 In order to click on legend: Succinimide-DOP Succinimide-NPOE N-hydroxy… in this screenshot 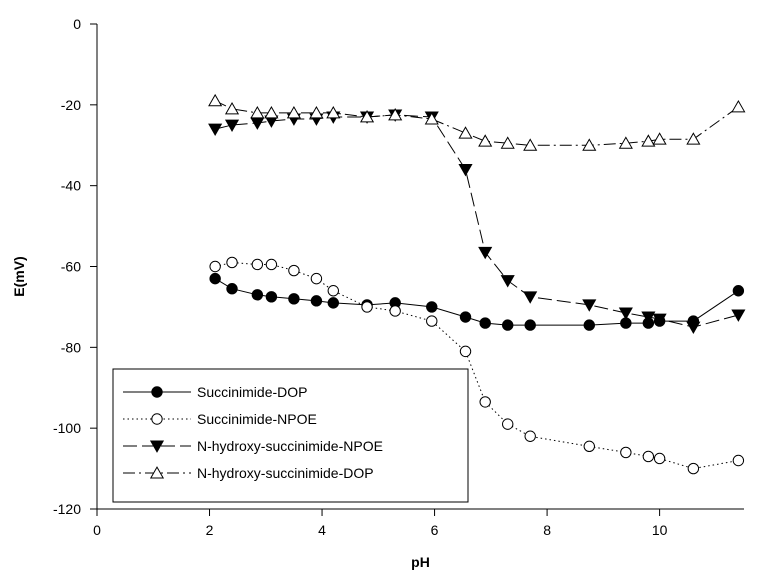, I will do `click(290, 435)`.